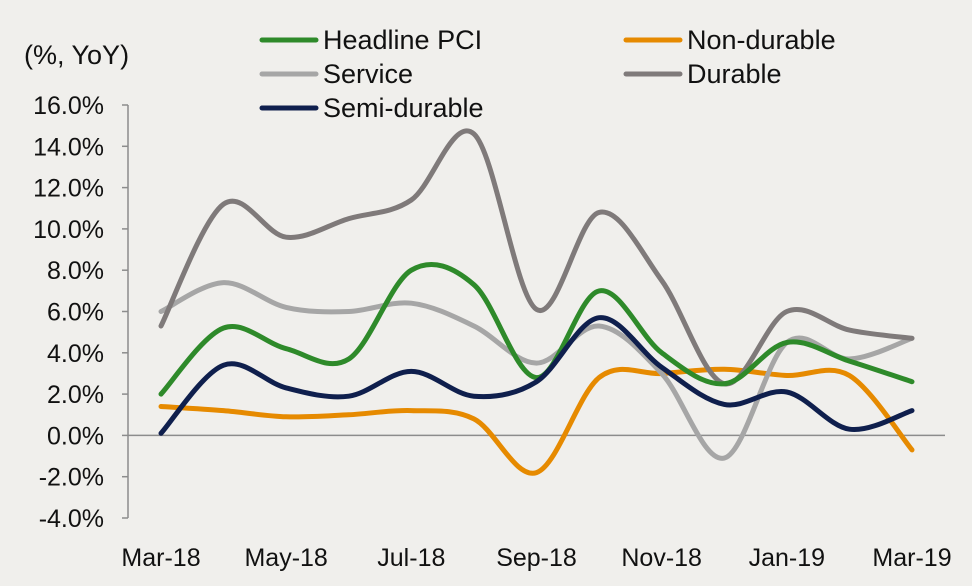 This screenshot has height=586, width=972. Describe the element at coordinates (403, 108) in the screenshot. I see `legend-label-semi-durable: Semi-durable` at that location.